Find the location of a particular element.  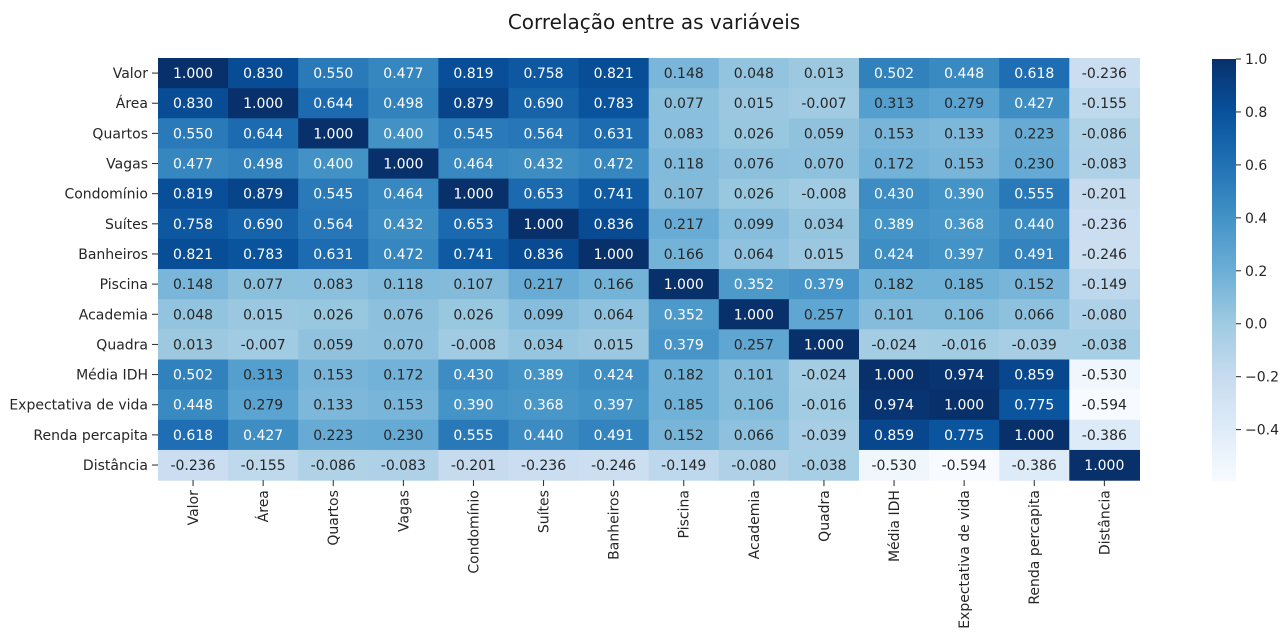

cell-value-label: 0.223 is located at coordinates (333, 436).